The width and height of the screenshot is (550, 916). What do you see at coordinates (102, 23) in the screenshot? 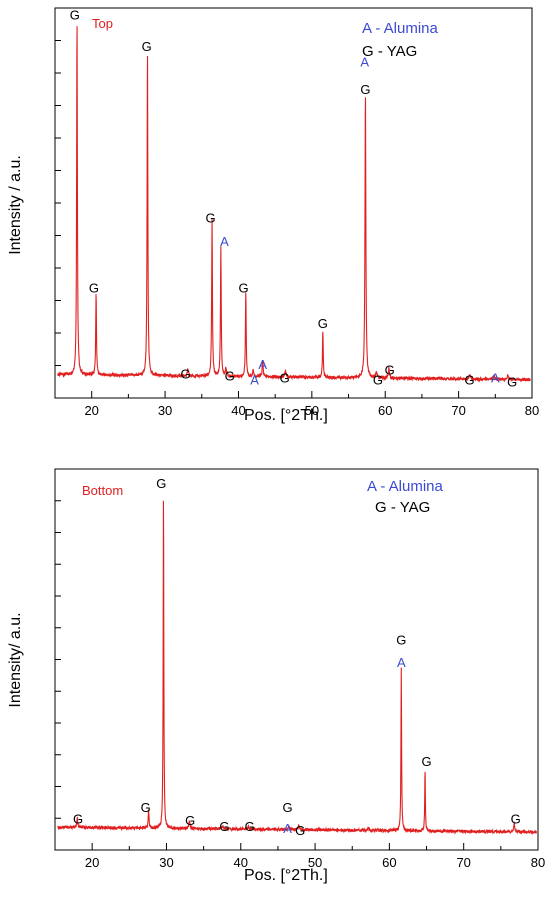
I see `panel-label: Top` at bounding box center [102, 23].